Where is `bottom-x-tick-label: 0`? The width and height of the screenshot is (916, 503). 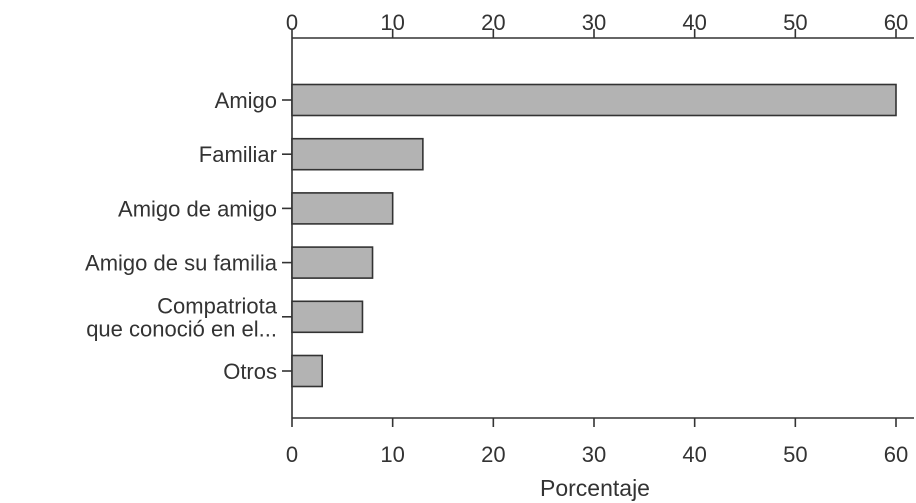
bottom-x-tick-label: 0 is located at coordinates (292, 454).